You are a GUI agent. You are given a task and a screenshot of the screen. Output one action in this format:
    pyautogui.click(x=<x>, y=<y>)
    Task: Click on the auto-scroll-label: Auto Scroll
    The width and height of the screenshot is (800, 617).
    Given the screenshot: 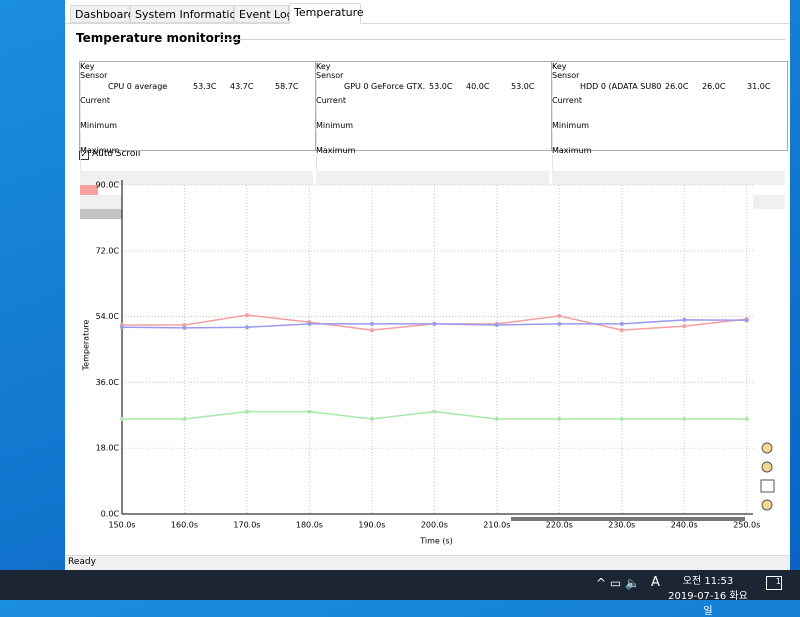 What is the action you would take?
    pyautogui.click(x=116, y=154)
    